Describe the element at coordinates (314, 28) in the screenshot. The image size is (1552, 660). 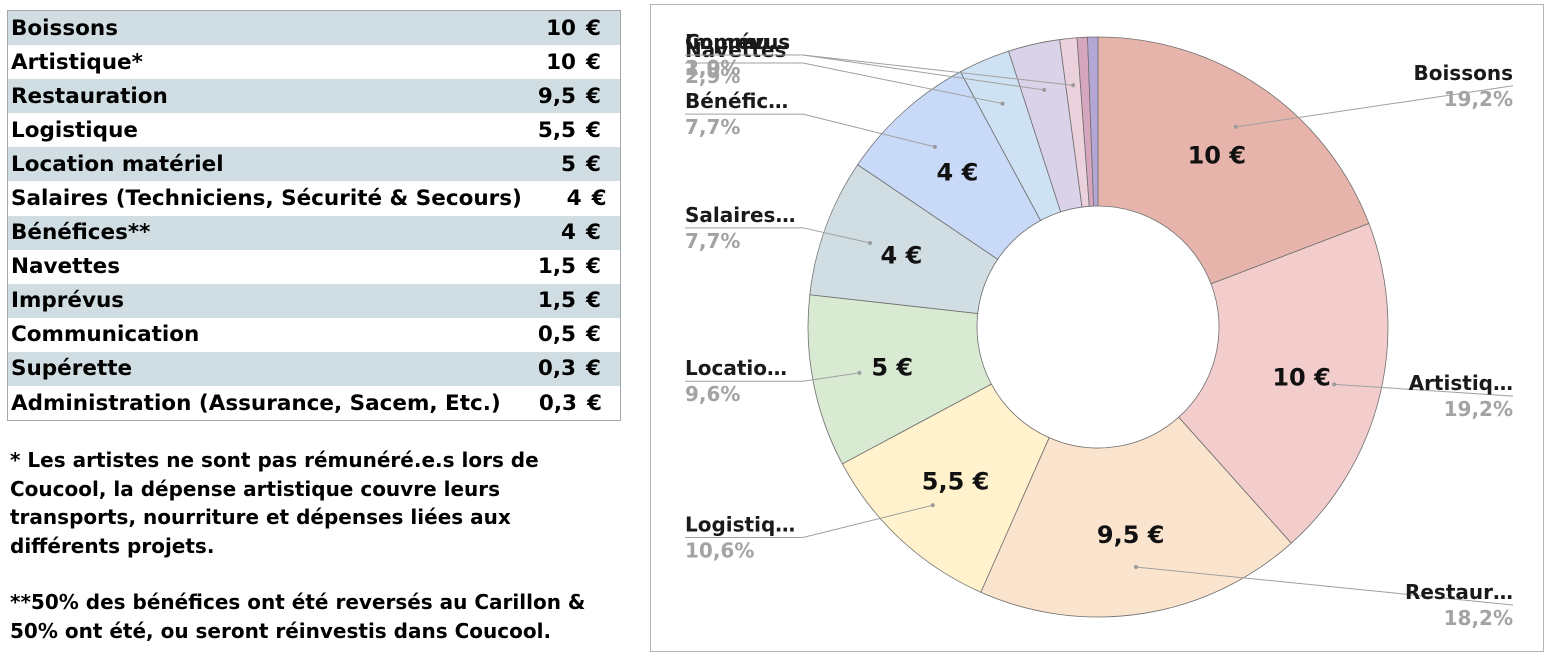
I see `table-row: Boissons 10 €` at that location.